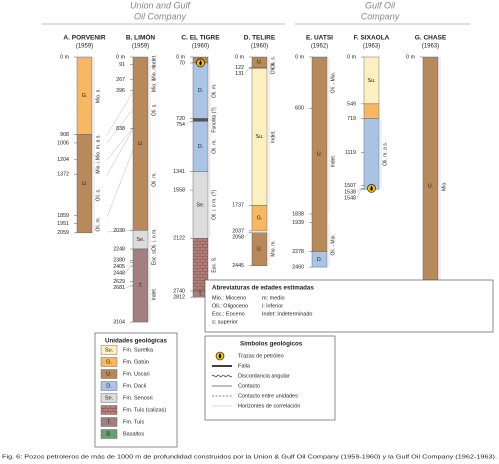 This screenshot has height=464, width=499. Describe the element at coordinates (372, 38) in the screenshot. I see `well-name: F. SIXAOLA` at that location.